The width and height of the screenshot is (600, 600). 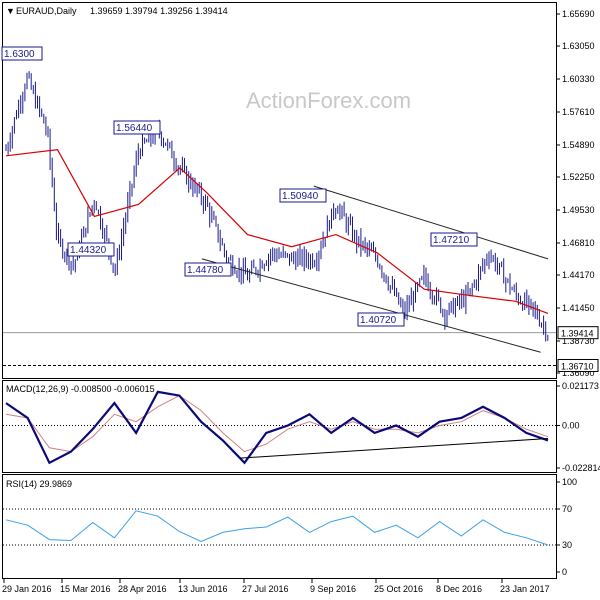 I want to click on rsi-tick-label: 100, so click(x=569, y=482).